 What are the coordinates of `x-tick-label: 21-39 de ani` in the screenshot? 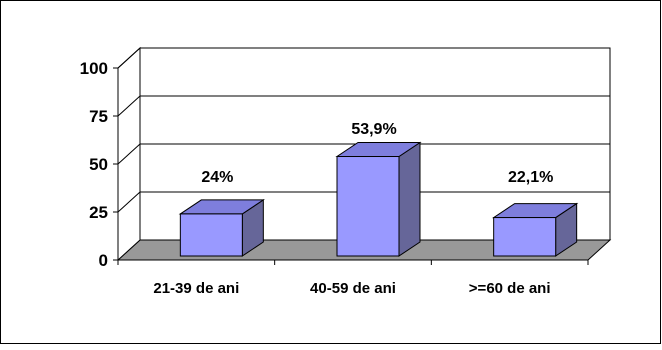 It's located at (196, 288).